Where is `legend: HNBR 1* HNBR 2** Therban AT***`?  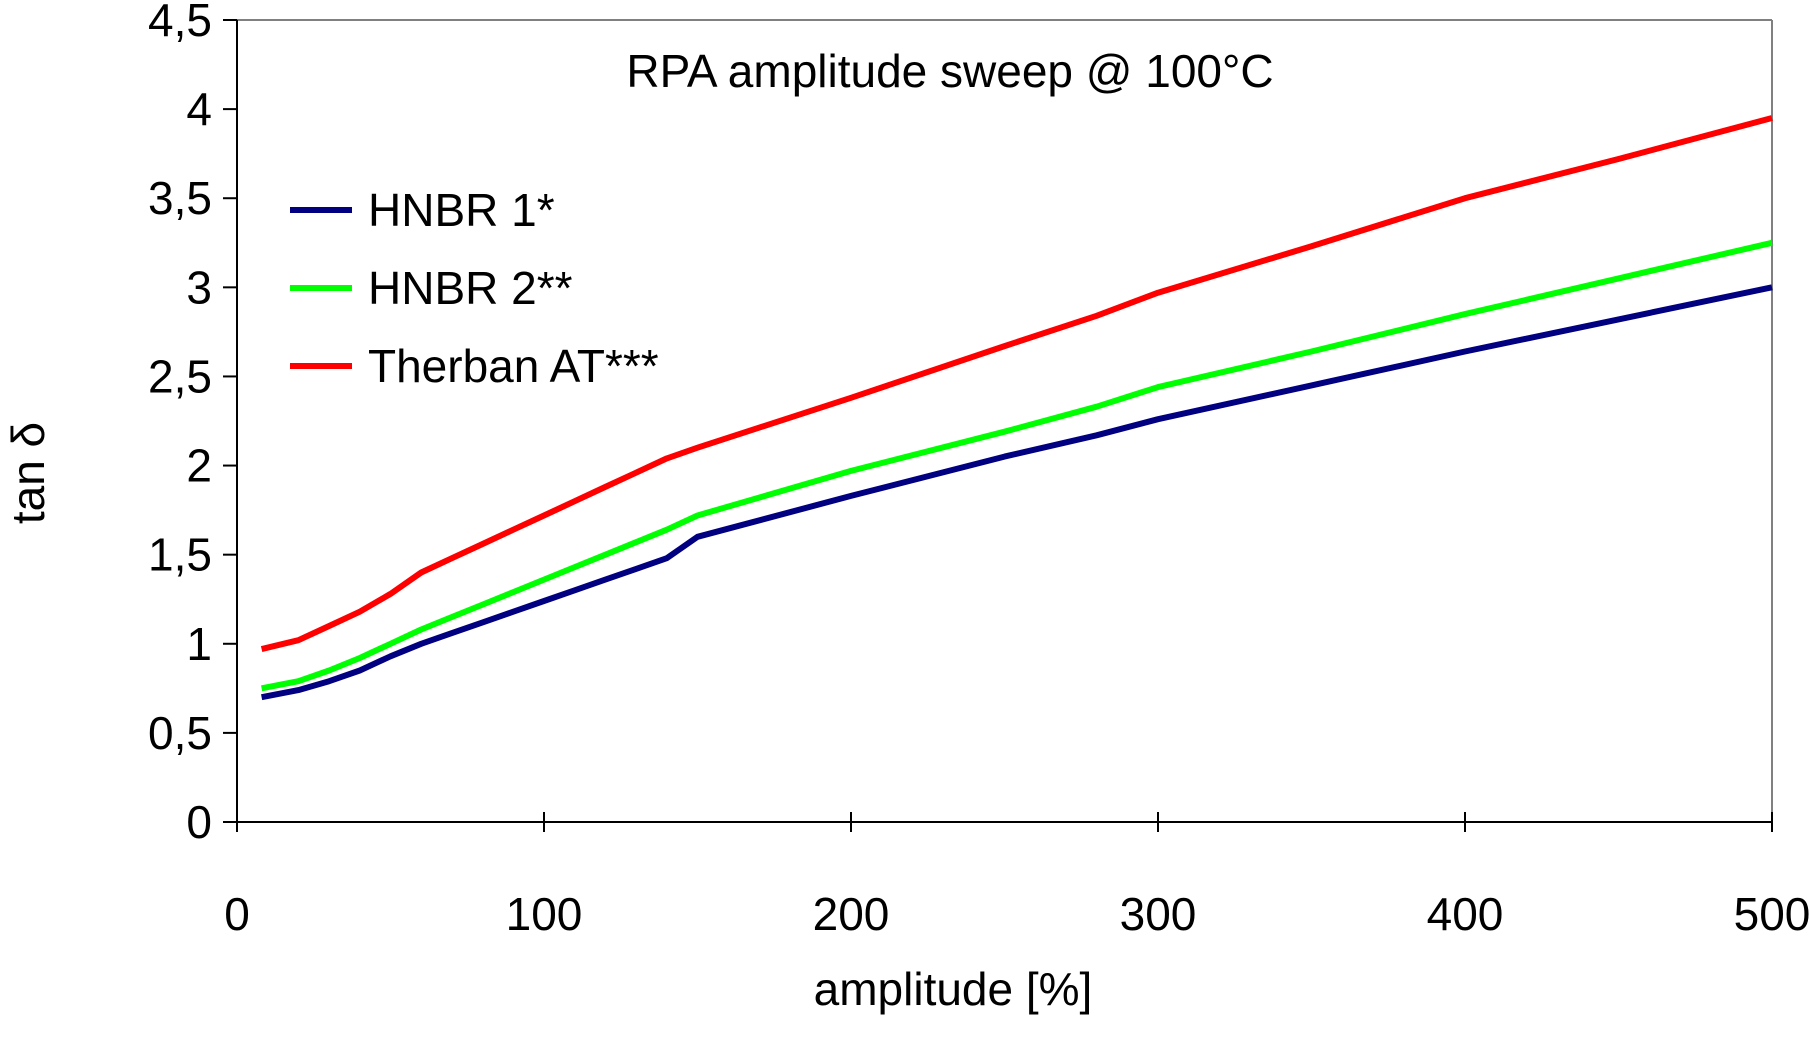 legend: HNBR 1* HNBR 2** Therban AT*** is located at coordinates (474, 288).